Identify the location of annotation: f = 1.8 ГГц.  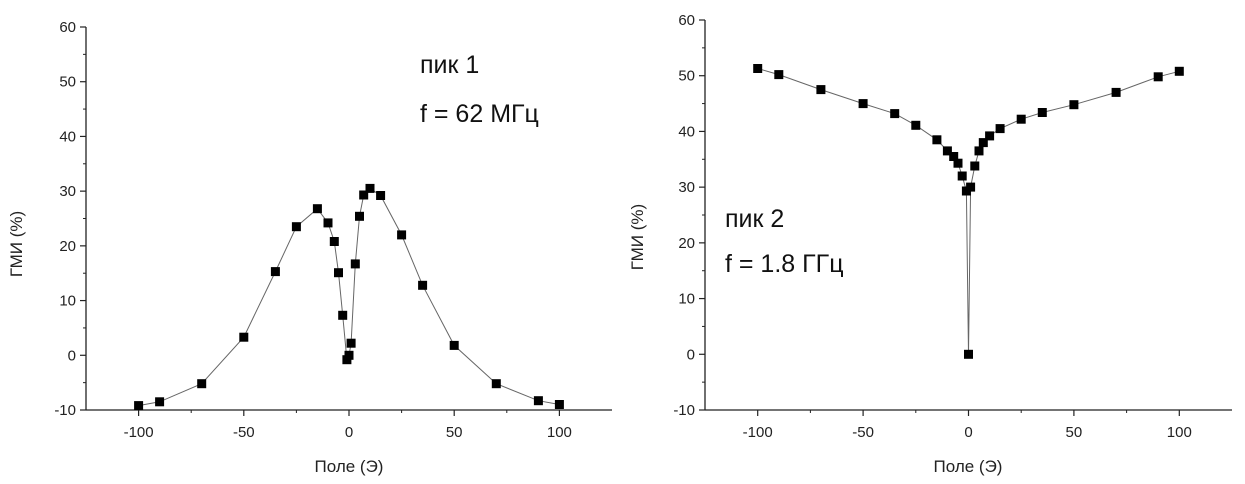
(784, 264).